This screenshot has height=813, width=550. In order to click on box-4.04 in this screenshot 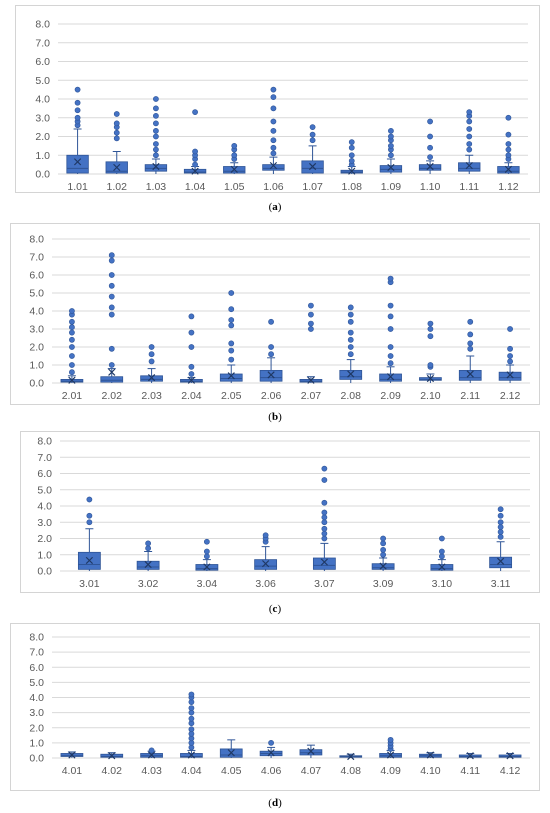, I will do `click(191, 725)`.